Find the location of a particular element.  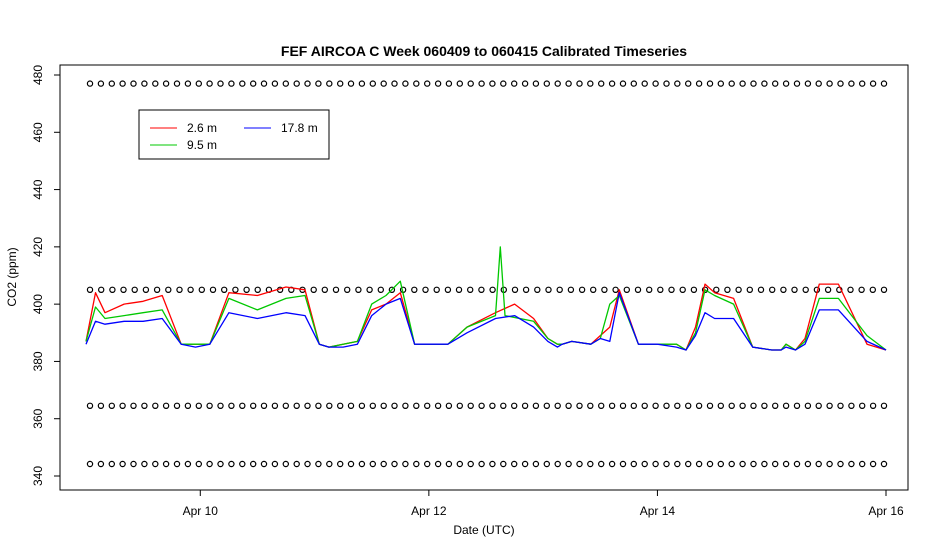

y-tick-label: 460 is located at coordinates (38, 132).